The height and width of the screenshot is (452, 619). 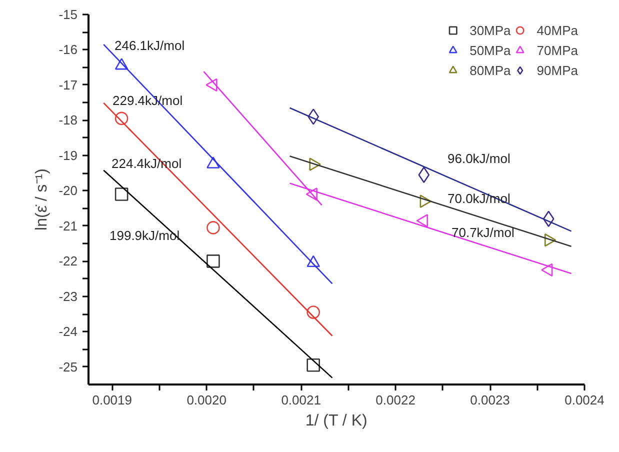 What do you see at coordinates (557, 30) in the screenshot?
I see `legend-label: 40MPa` at bounding box center [557, 30].